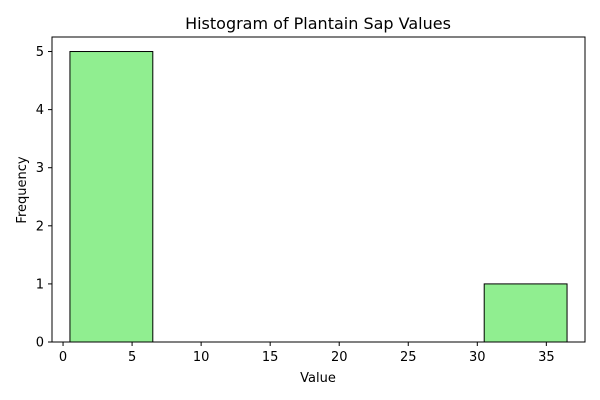  I want to click on y-tick-label-1: 1, so click(40, 284).